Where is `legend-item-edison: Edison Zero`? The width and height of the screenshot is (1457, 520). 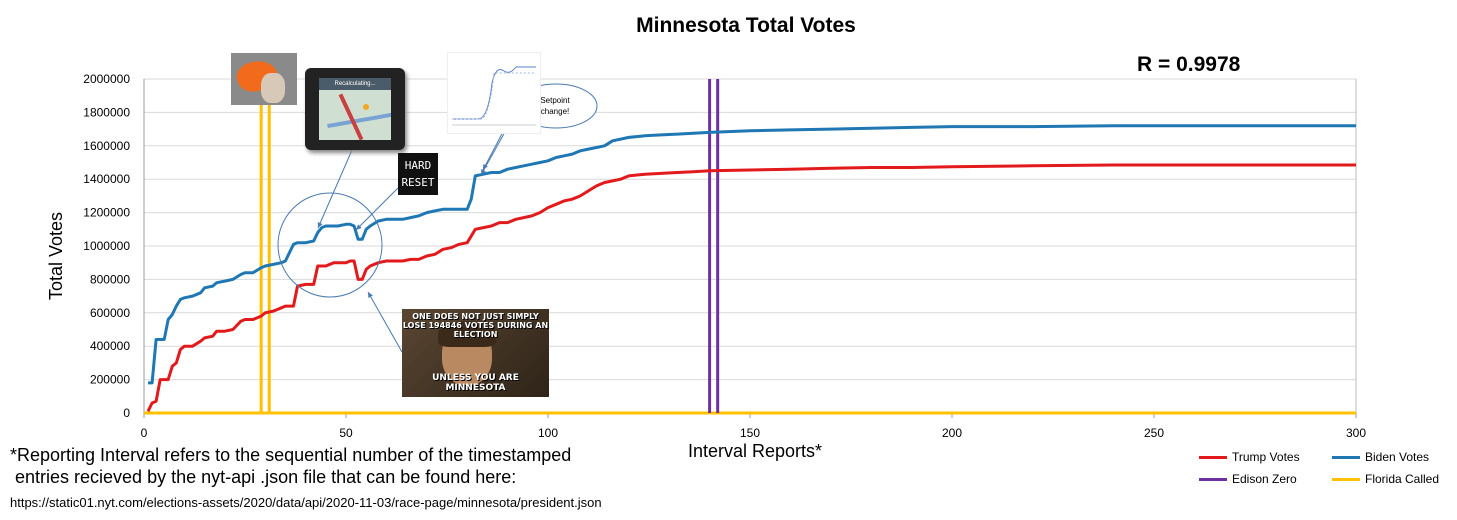
legend-item-edison: Edison Zero is located at coordinates (1248, 479).